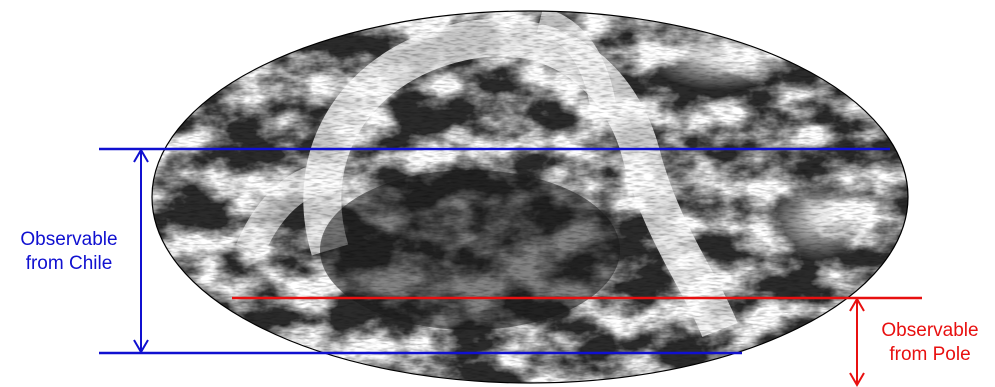  Describe the element at coordinates (69, 239) in the screenshot. I see `label-chile-line1: Observable` at that location.